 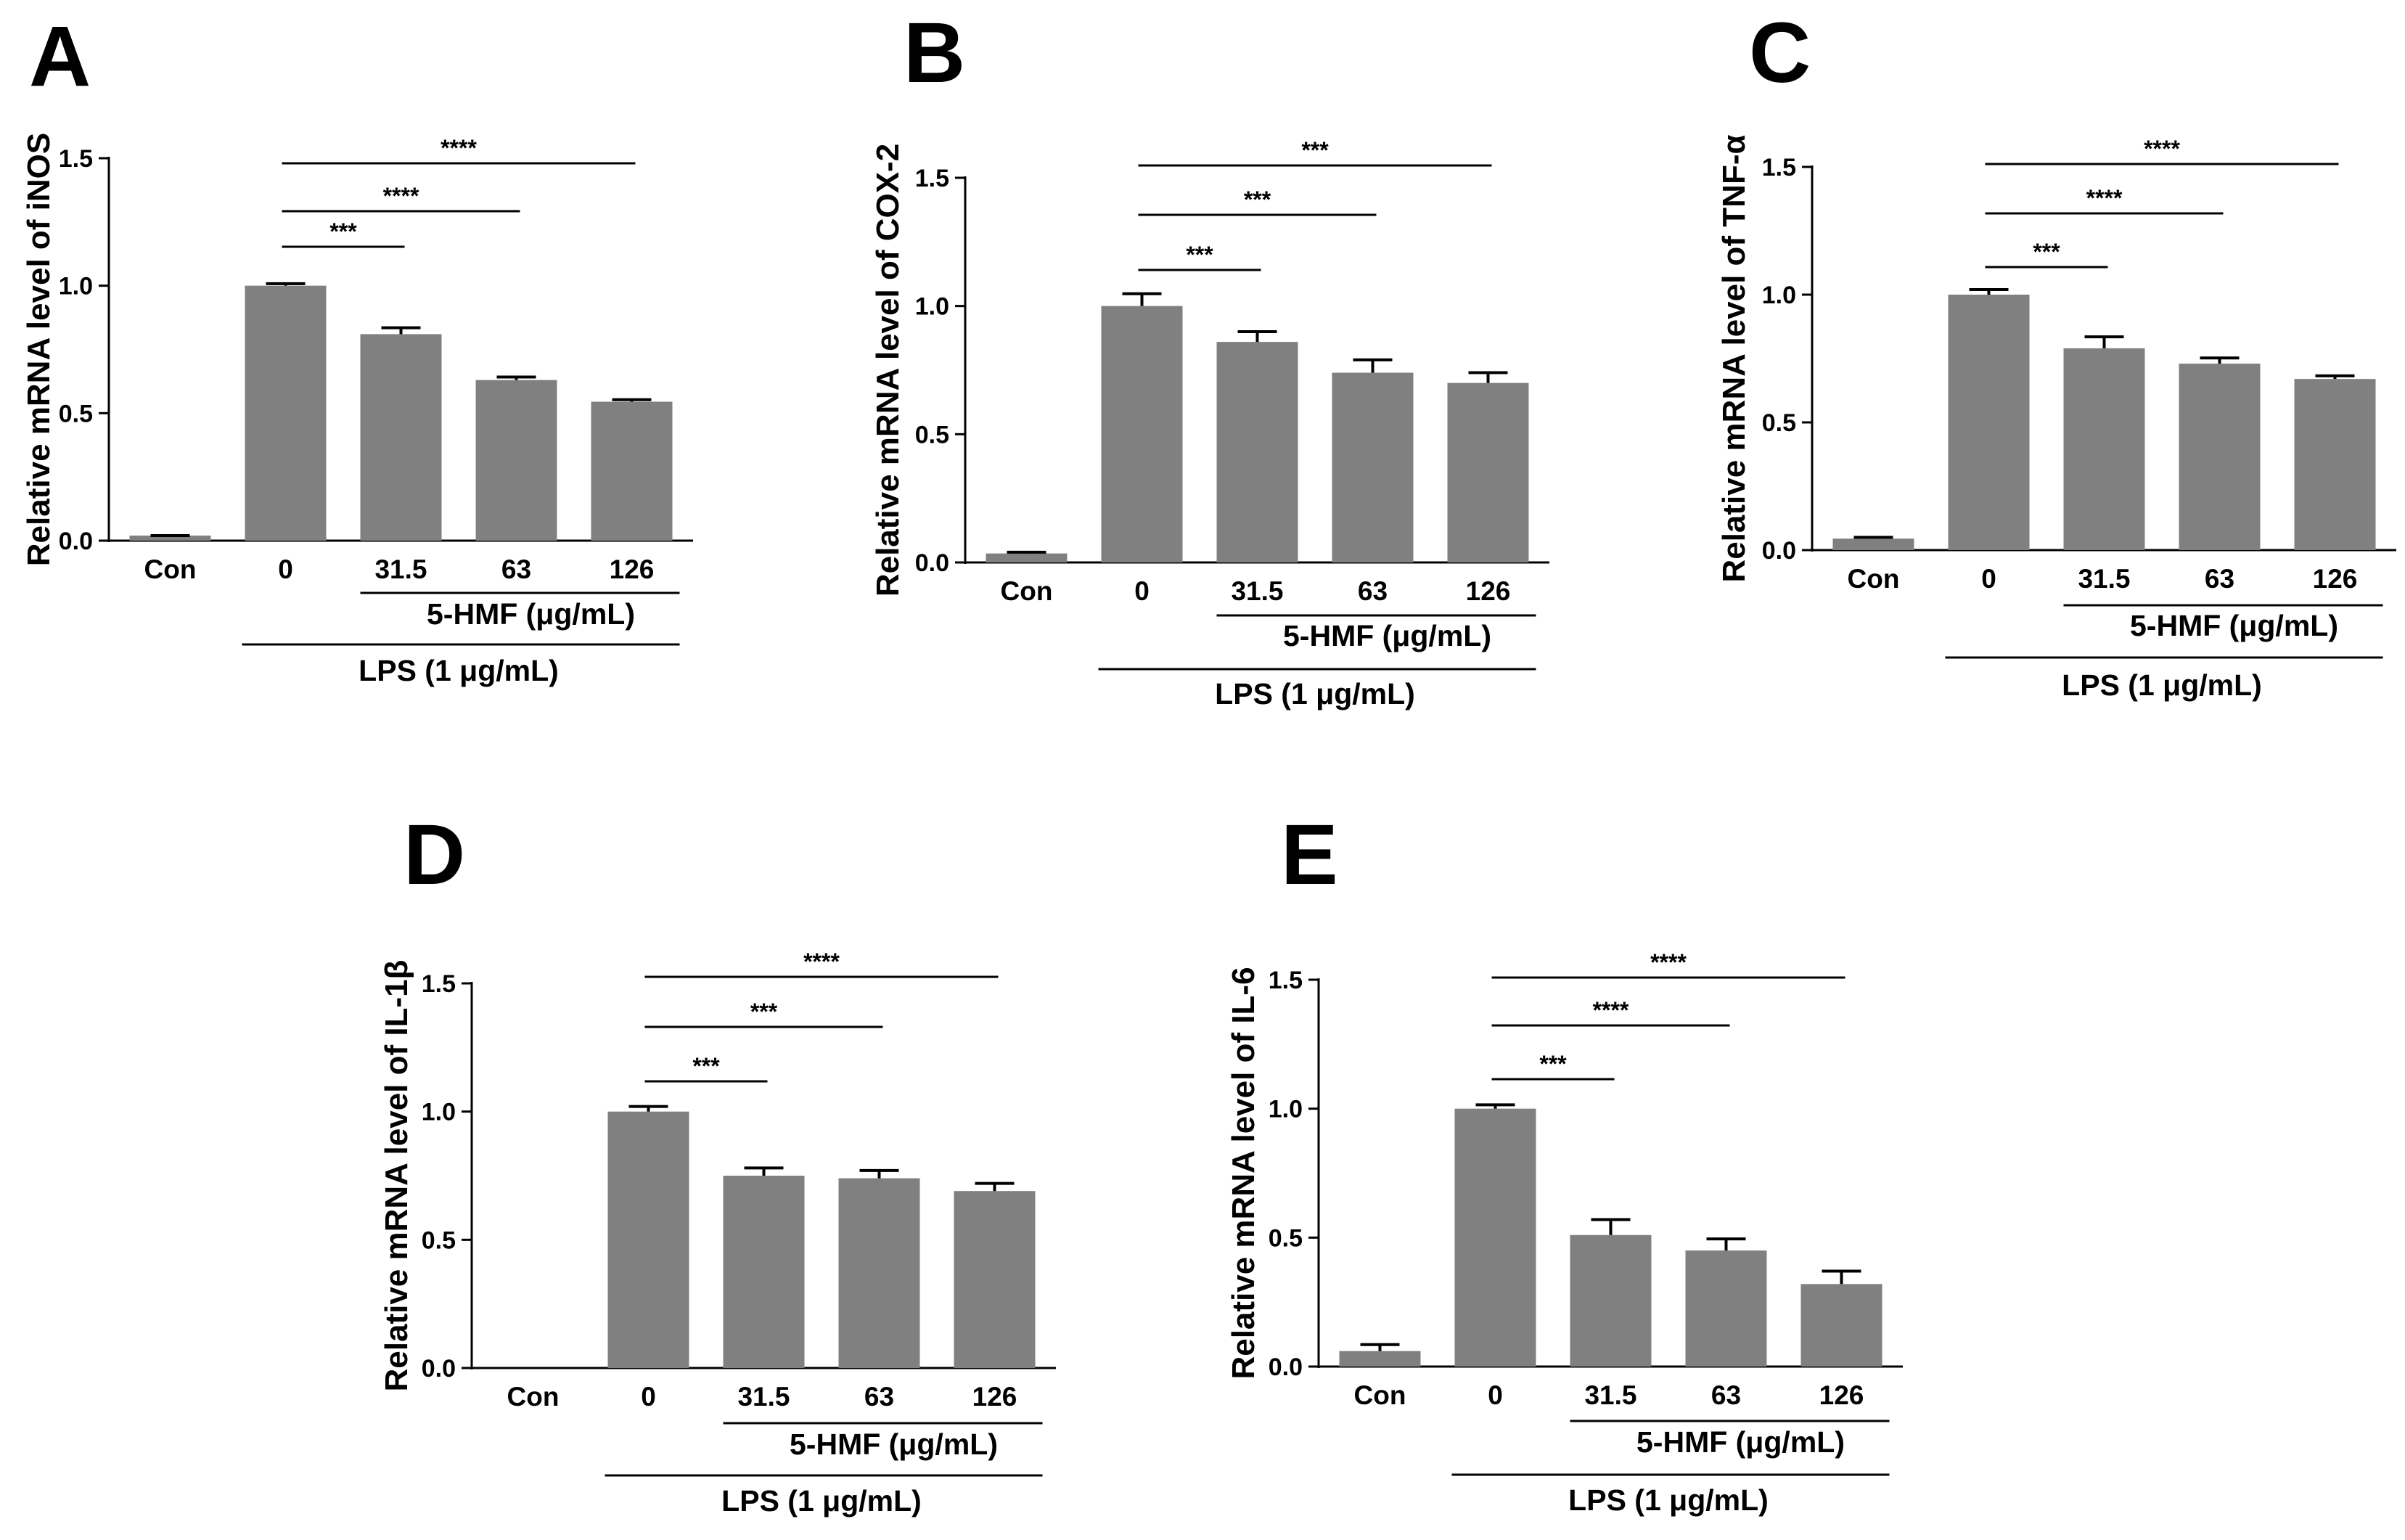 I want to click on panel-letter: C, so click(x=1780, y=53).